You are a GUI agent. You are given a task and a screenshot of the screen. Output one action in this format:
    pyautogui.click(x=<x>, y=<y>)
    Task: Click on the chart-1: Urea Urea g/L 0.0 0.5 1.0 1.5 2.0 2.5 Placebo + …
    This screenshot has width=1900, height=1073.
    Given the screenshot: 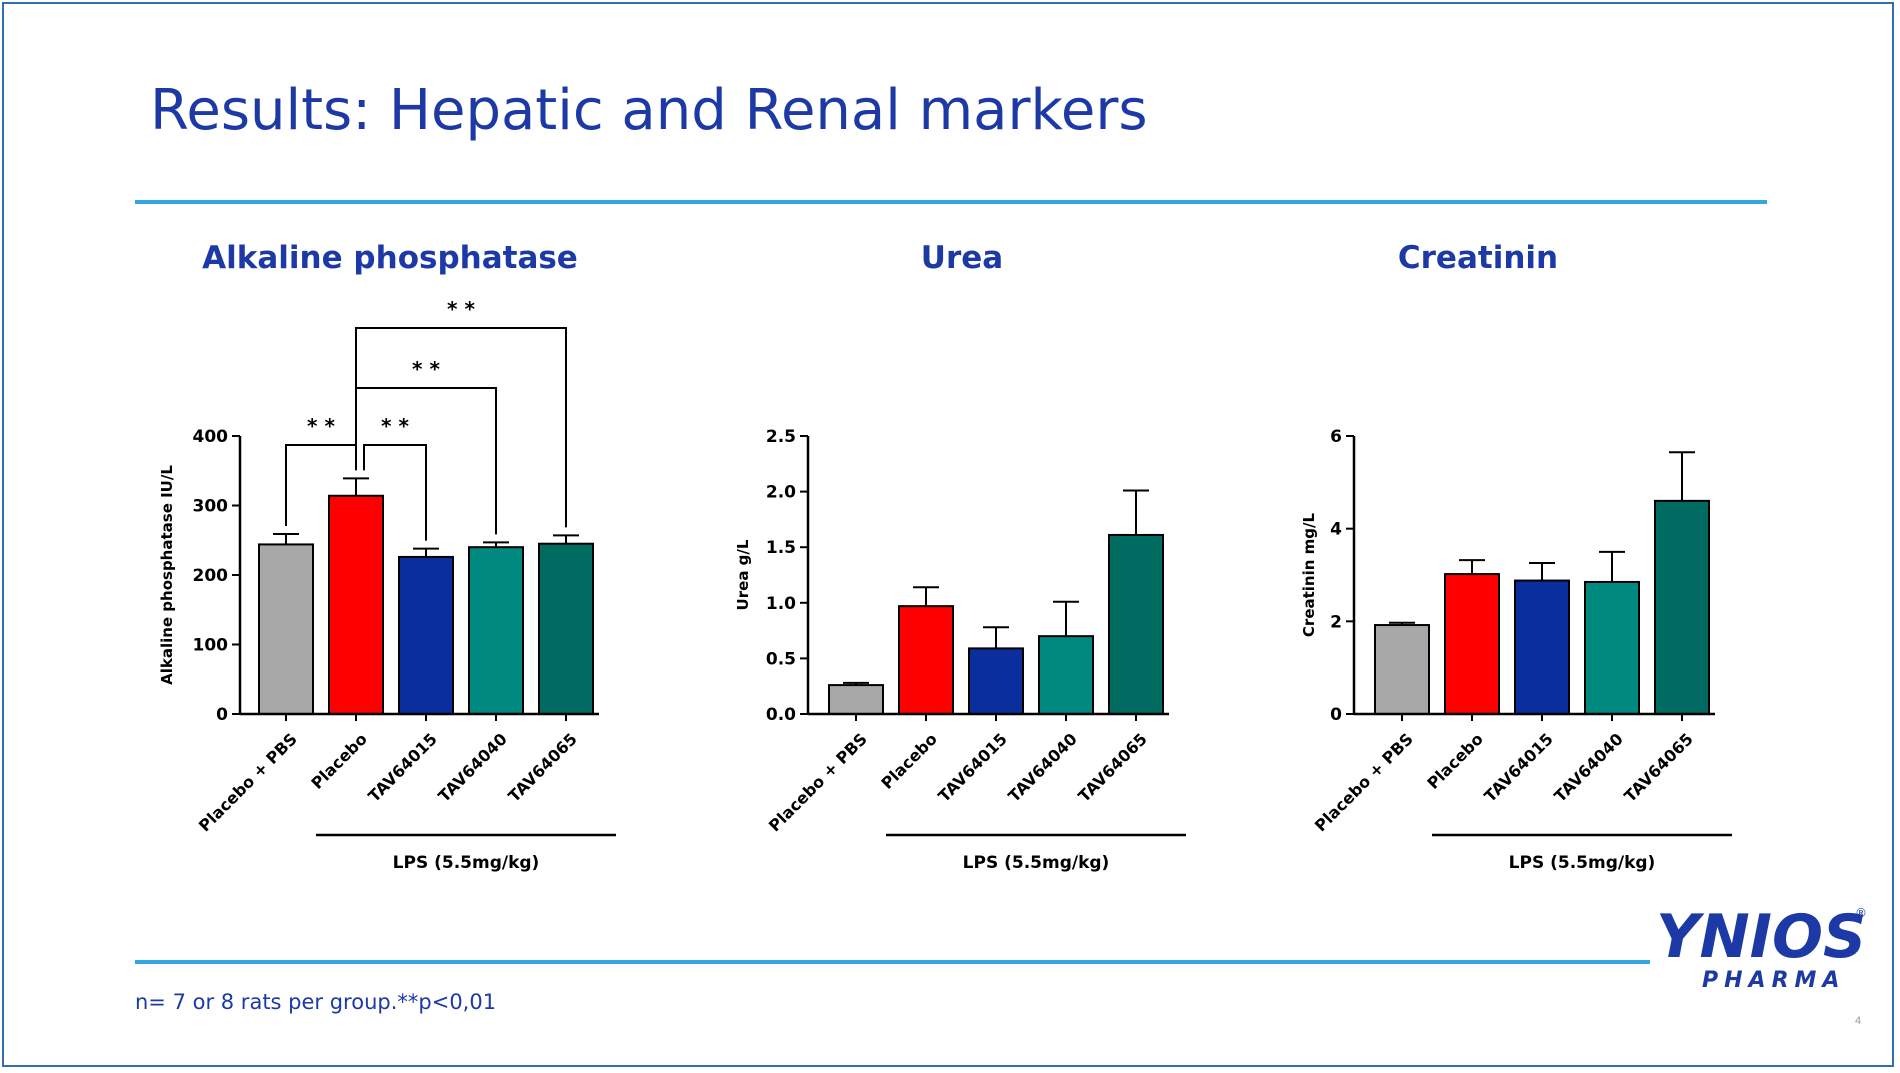 What is the action you would take?
    pyautogui.click(x=960, y=556)
    